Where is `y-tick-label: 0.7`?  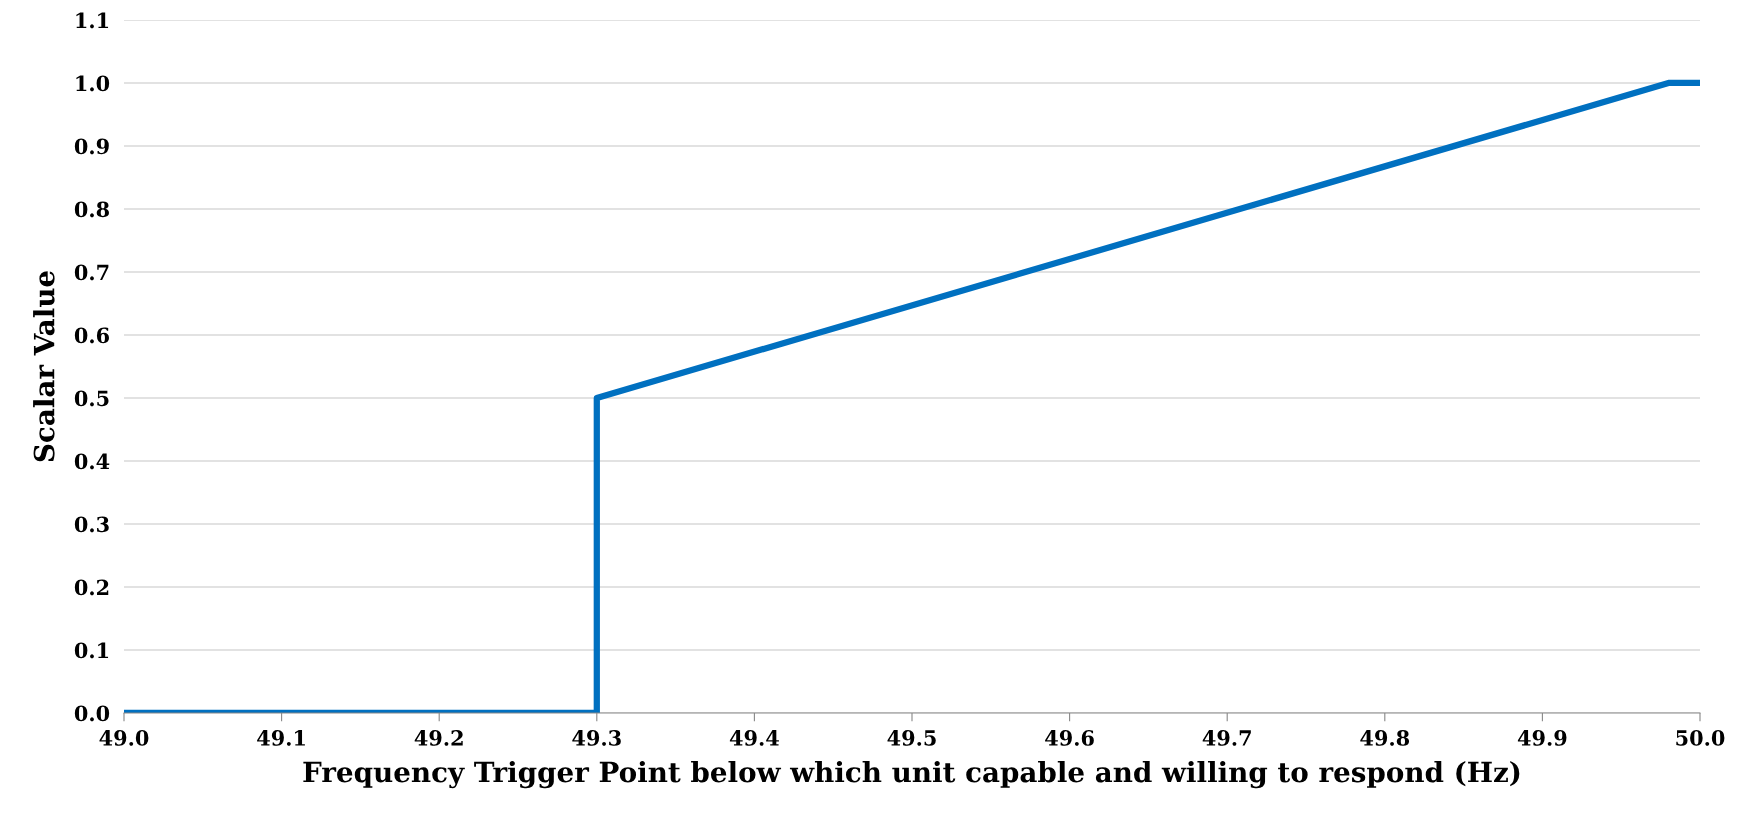 y-tick-label: 0.7 is located at coordinates (91, 272).